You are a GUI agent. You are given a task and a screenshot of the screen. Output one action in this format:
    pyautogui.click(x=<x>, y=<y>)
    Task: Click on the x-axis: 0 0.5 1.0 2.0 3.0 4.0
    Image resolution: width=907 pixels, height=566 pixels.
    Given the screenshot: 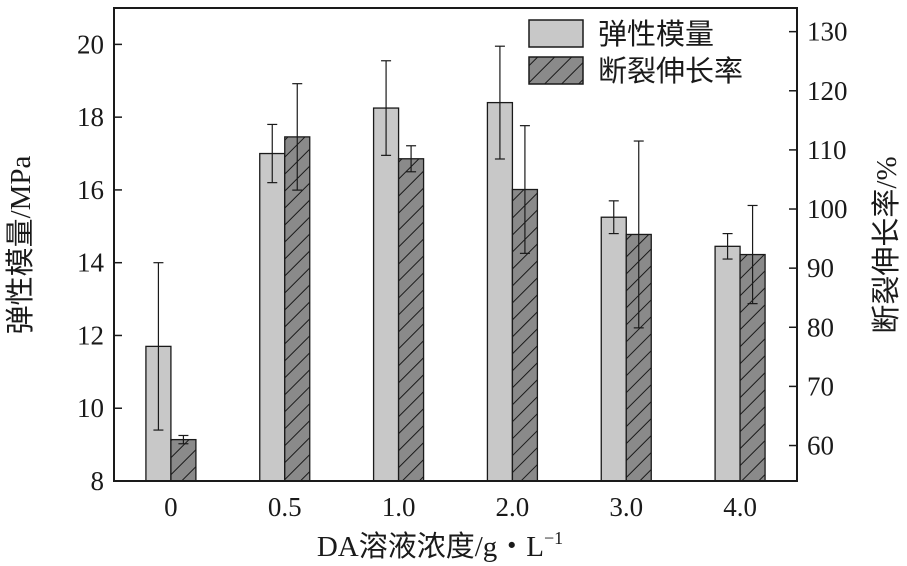 What is the action you would take?
    pyautogui.click(x=460, y=507)
    